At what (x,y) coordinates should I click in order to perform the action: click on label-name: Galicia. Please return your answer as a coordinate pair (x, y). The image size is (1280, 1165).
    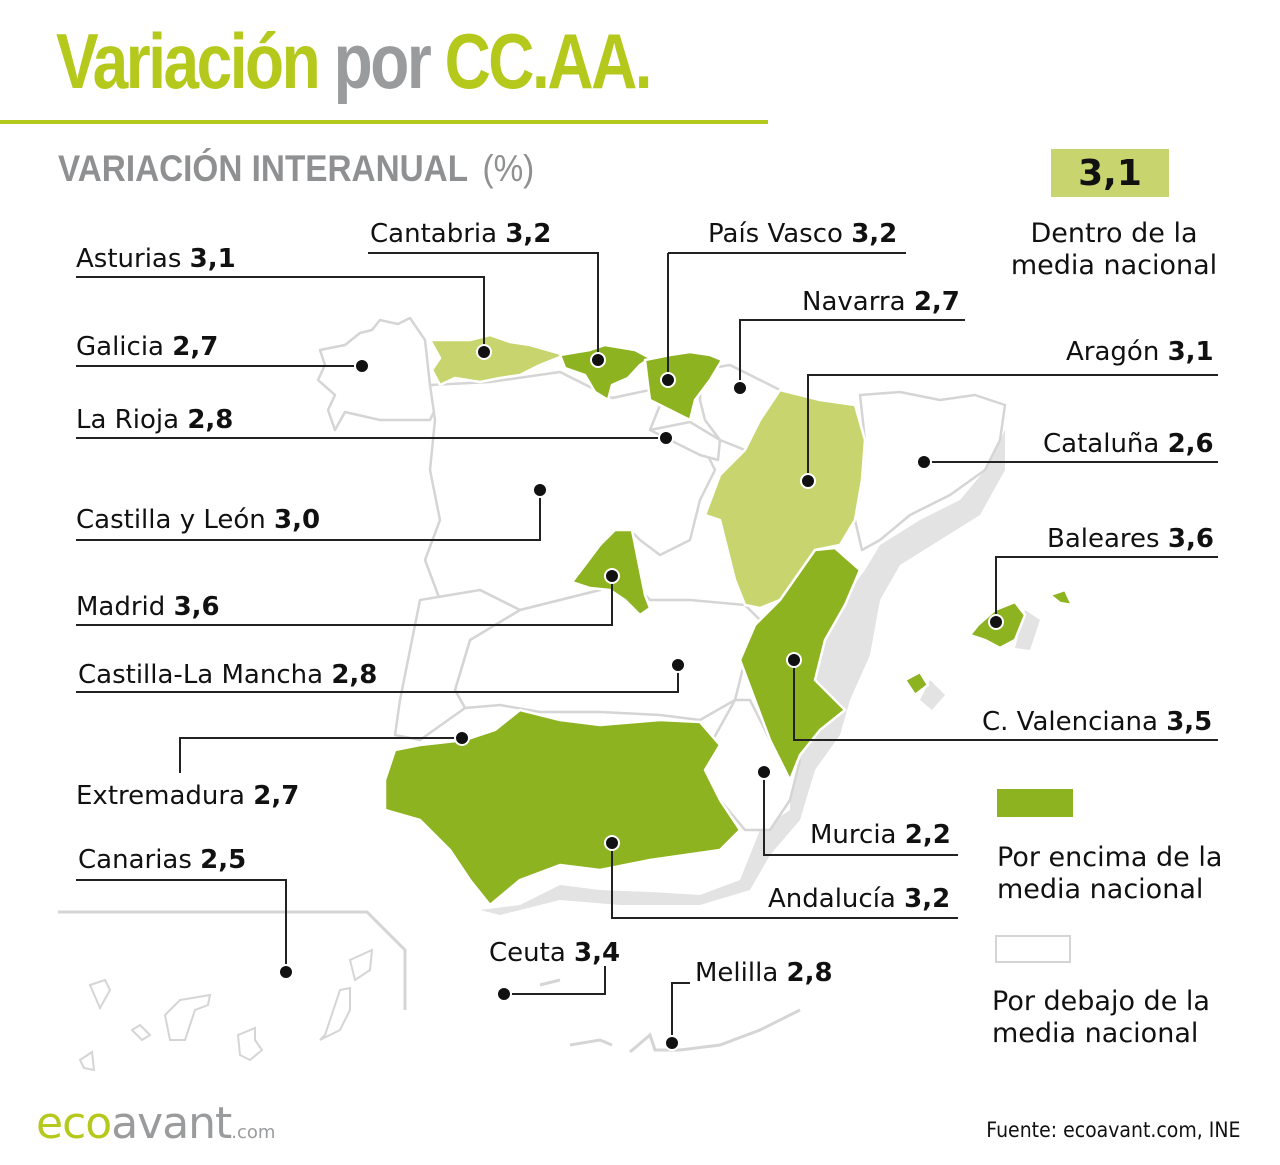
    Looking at the image, I should click on (120, 347).